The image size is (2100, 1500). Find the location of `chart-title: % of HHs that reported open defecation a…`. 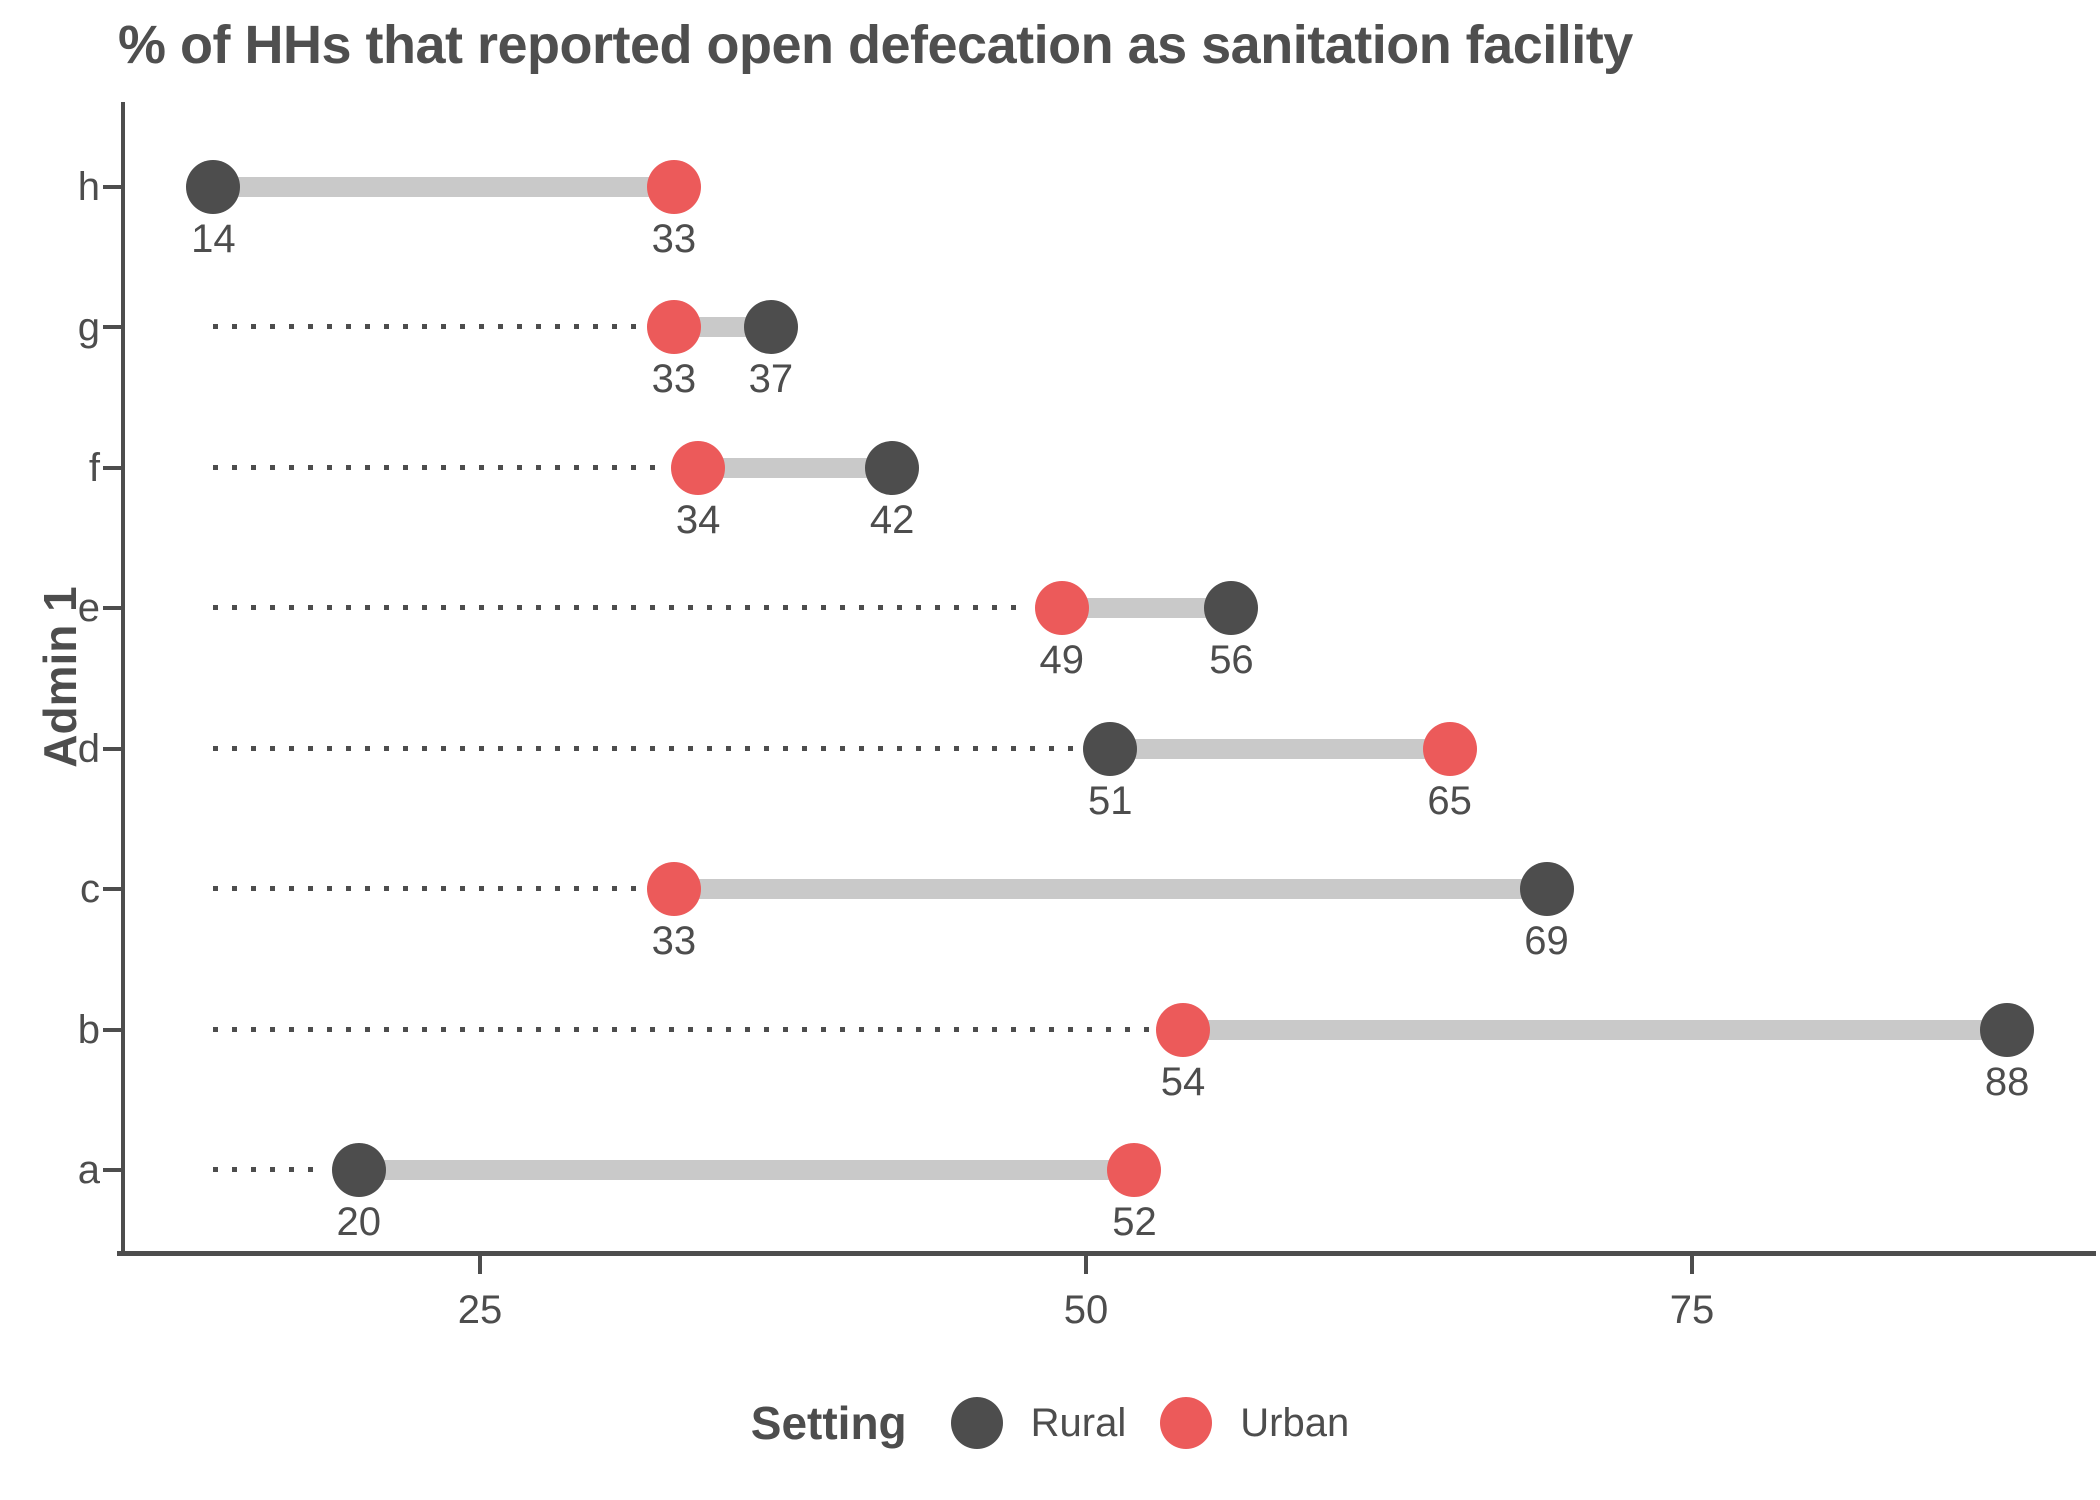

chart-title: % of HHs that reported open defecation a… is located at coordinates (875, 45).